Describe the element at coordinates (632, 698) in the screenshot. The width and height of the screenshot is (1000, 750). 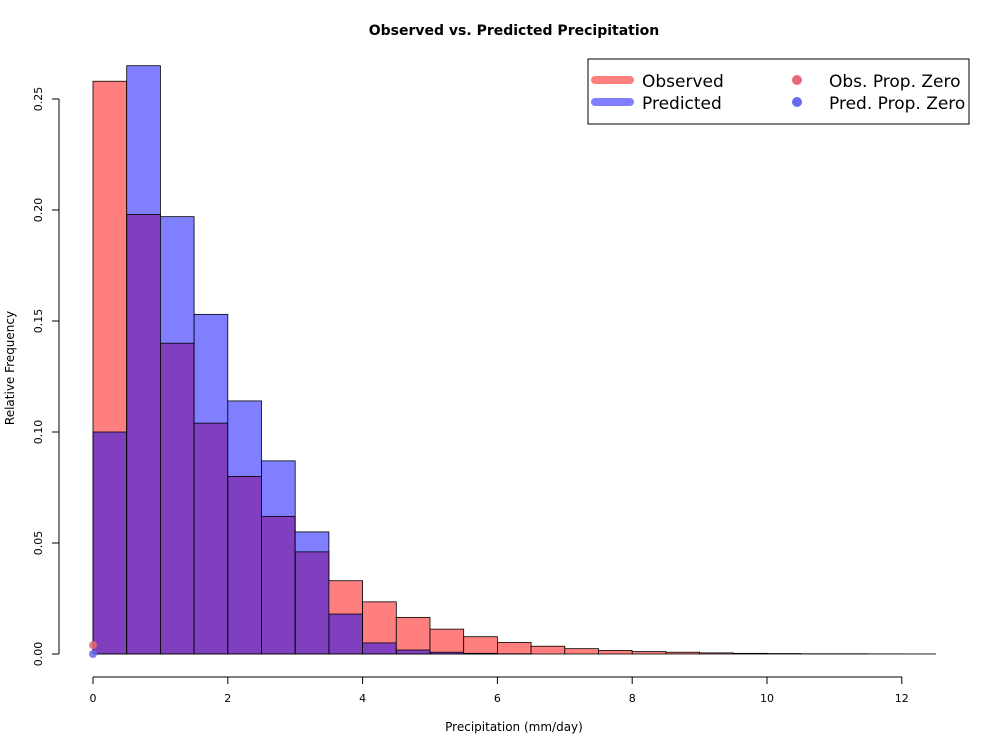
I see `x-tick-label-4: 8` at that location.